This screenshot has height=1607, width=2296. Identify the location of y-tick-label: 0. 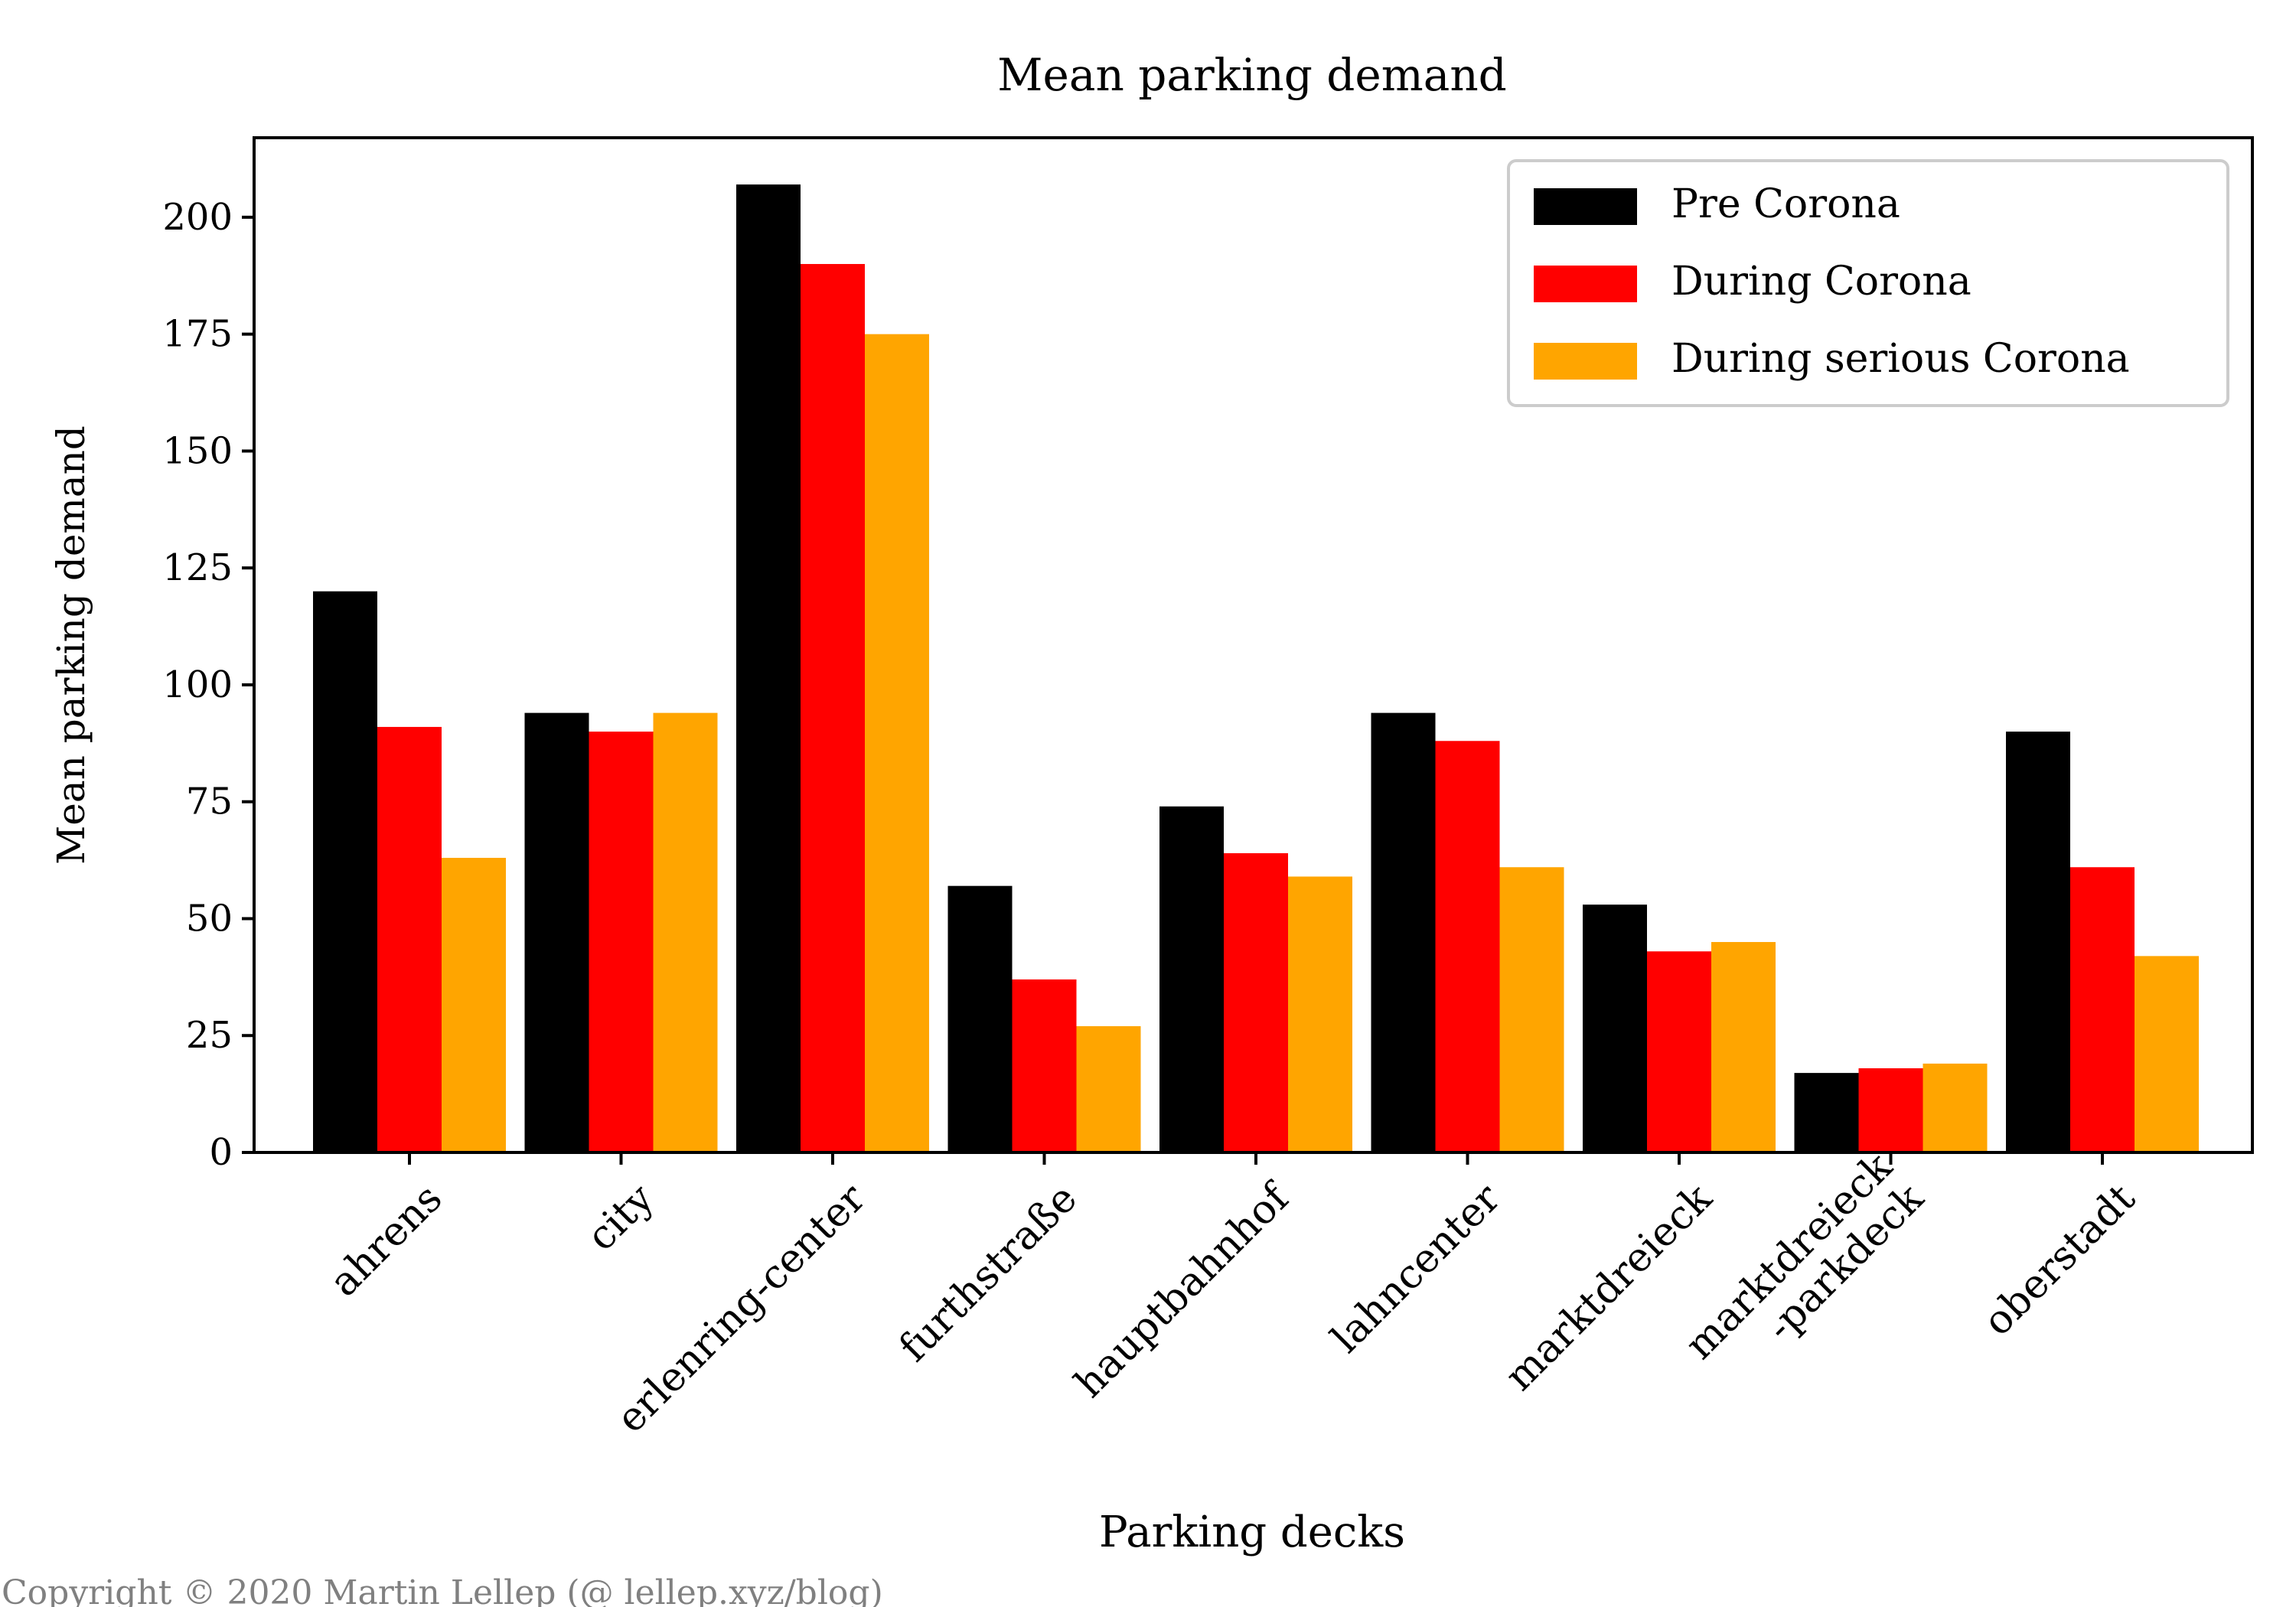
(221, 1152).